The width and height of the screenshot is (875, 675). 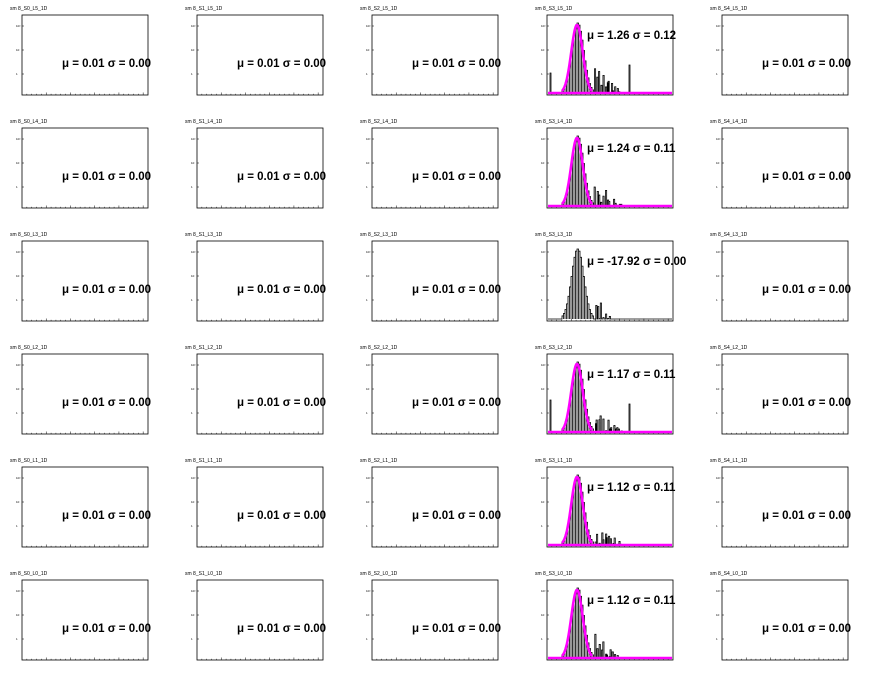 I want to click on panel-title: sm 8_S3_L2_1D, so click(x=554, y=348).